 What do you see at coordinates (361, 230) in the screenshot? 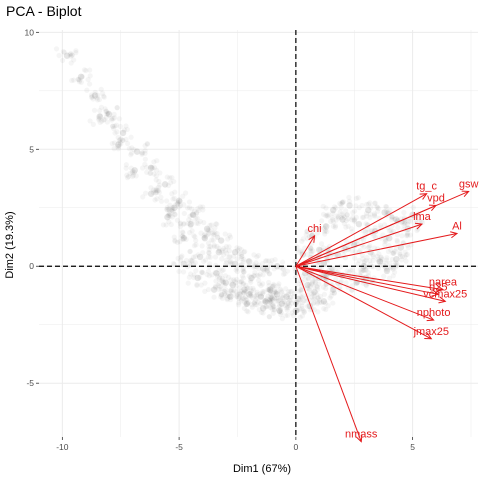
I see `arrow-tg_c` at bounding box center [361, 230].